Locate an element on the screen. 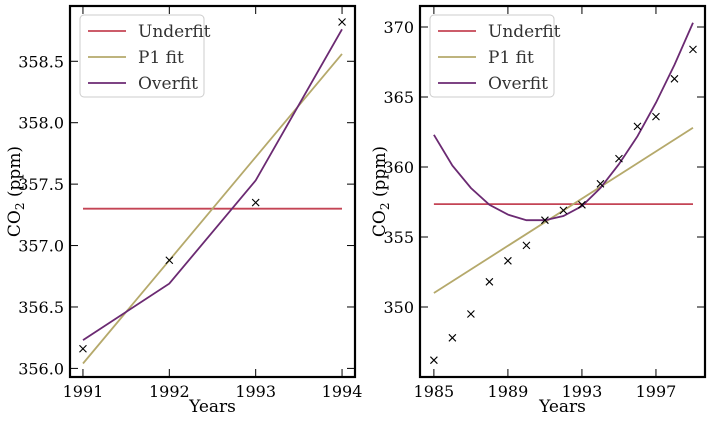 The height and width of the screenshot is (424, 712). y-tick-label: 358.5 is located at coordinates (41, 61).